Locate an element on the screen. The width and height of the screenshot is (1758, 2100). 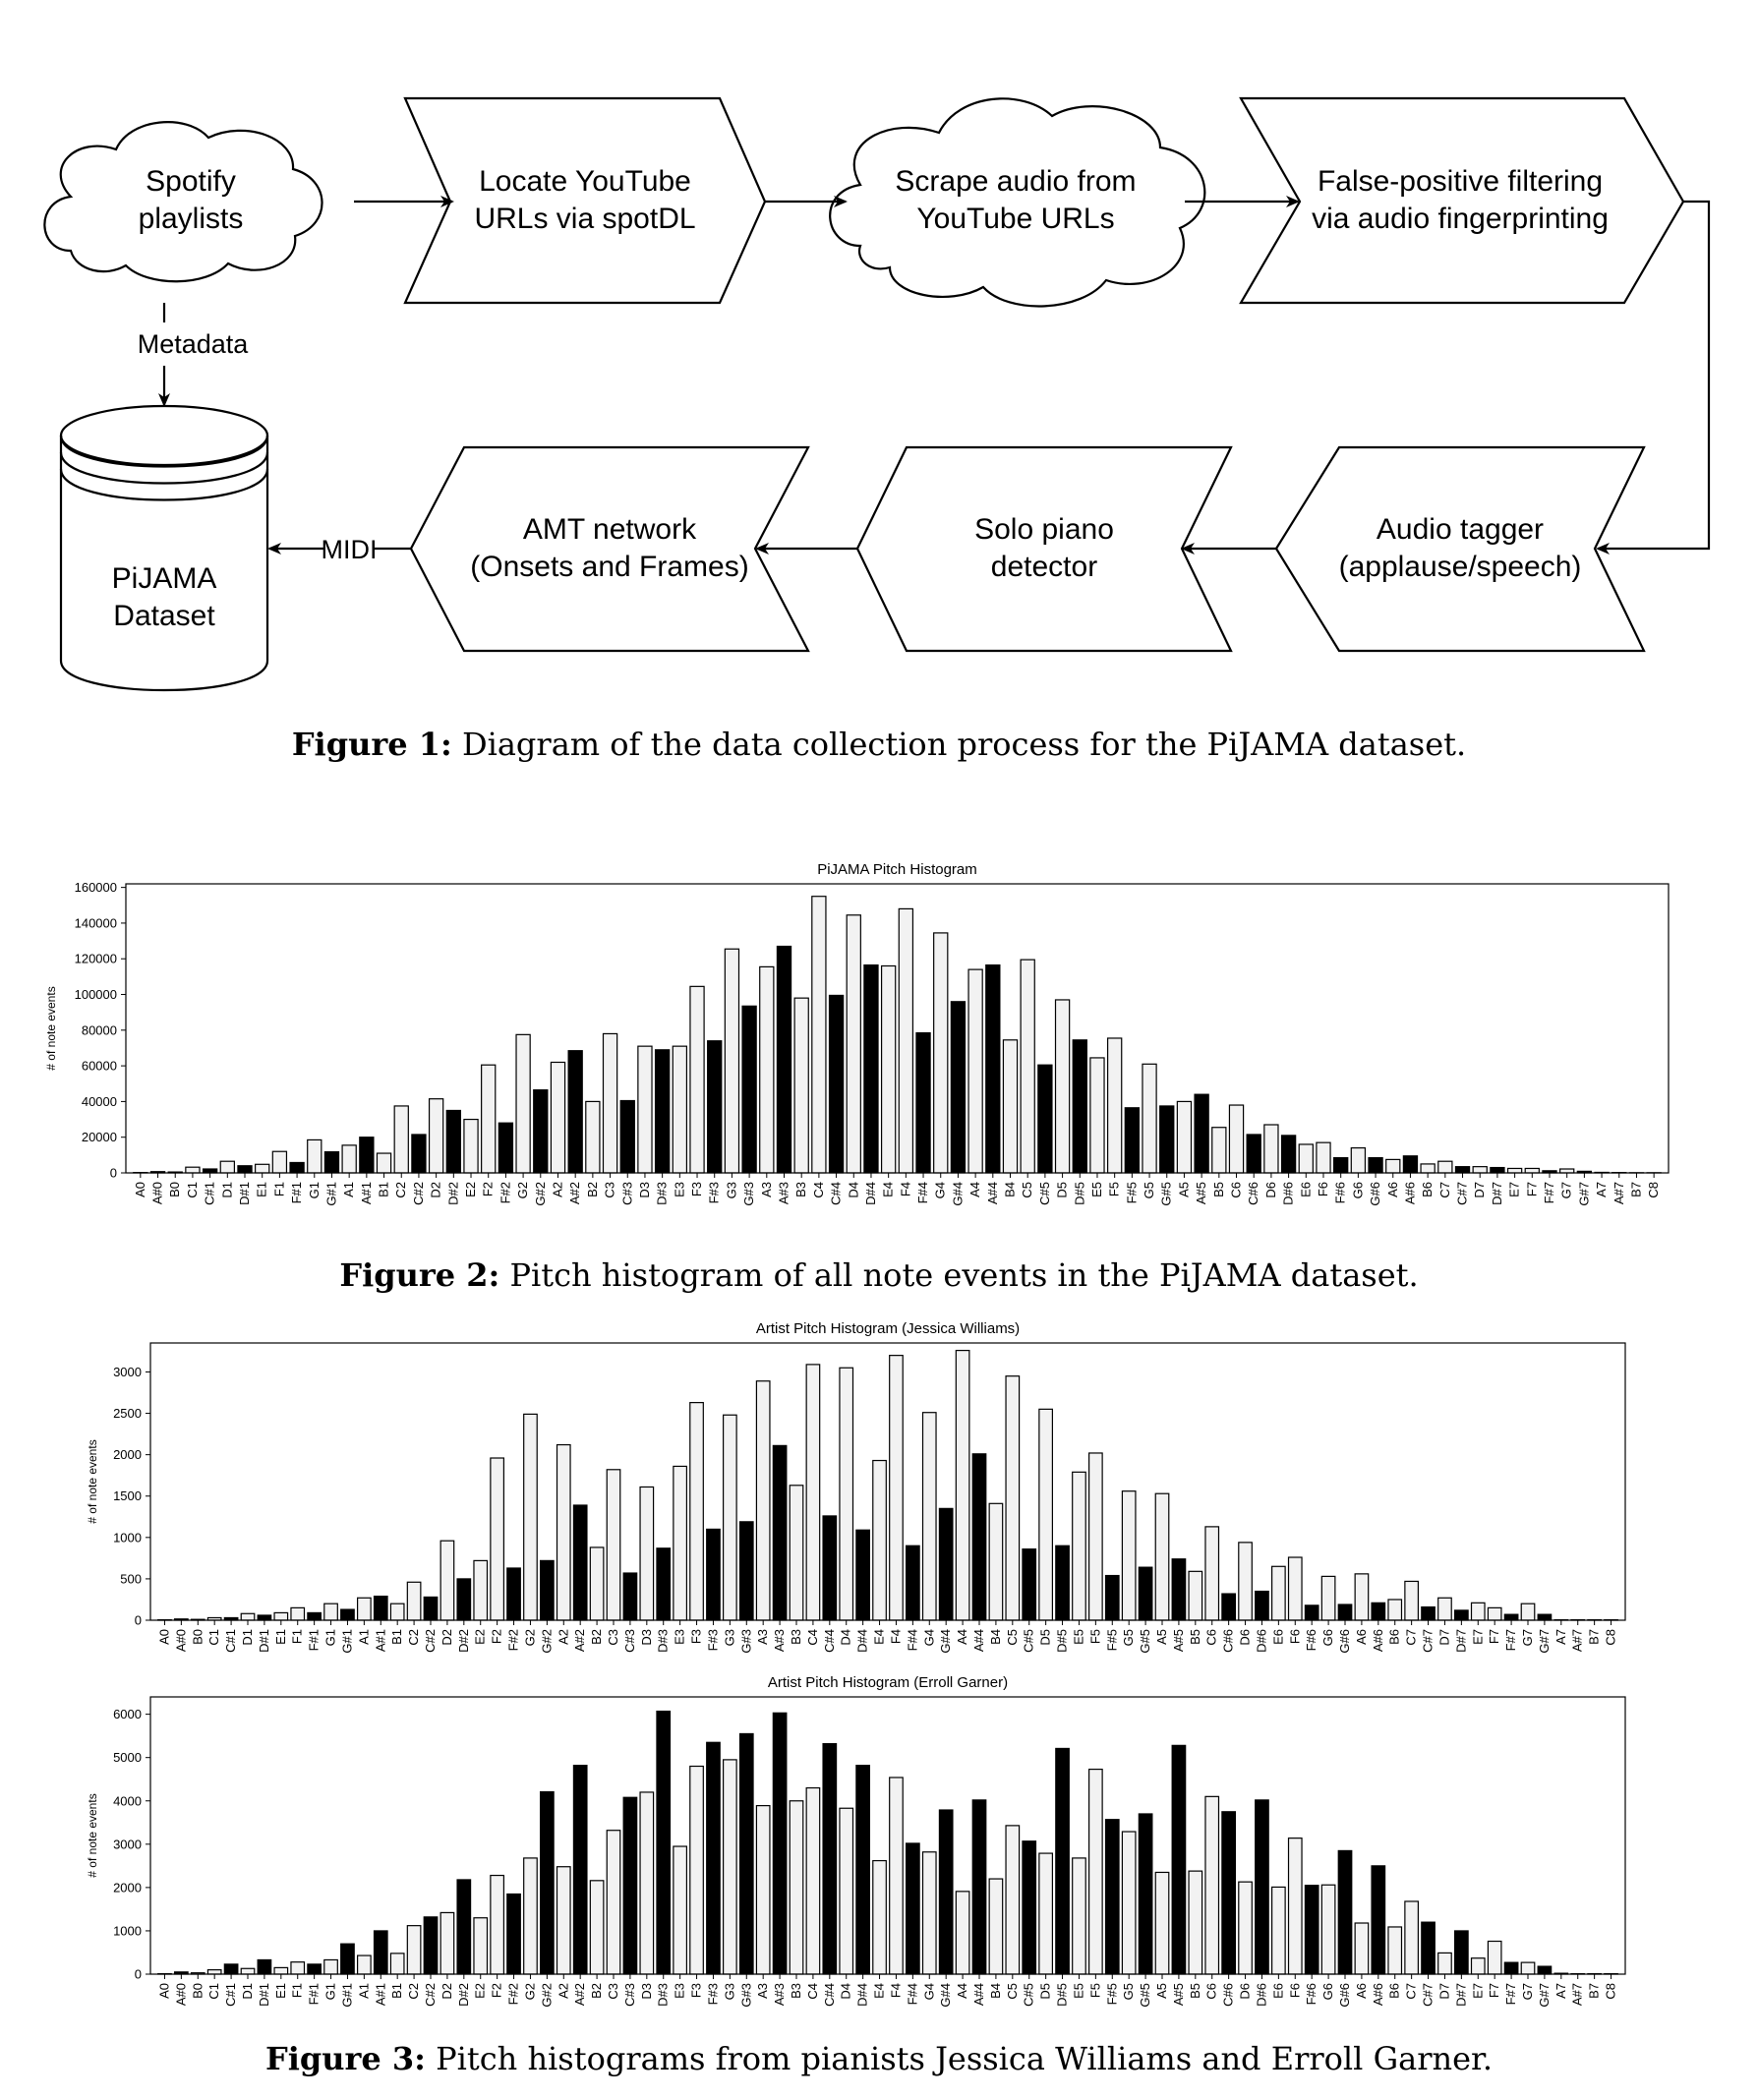
x-tick-label: D7 is located at coordinates (1443, 1637).